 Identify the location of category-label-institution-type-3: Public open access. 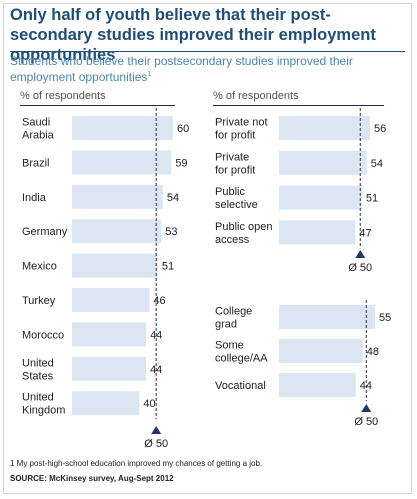
(244, 233).